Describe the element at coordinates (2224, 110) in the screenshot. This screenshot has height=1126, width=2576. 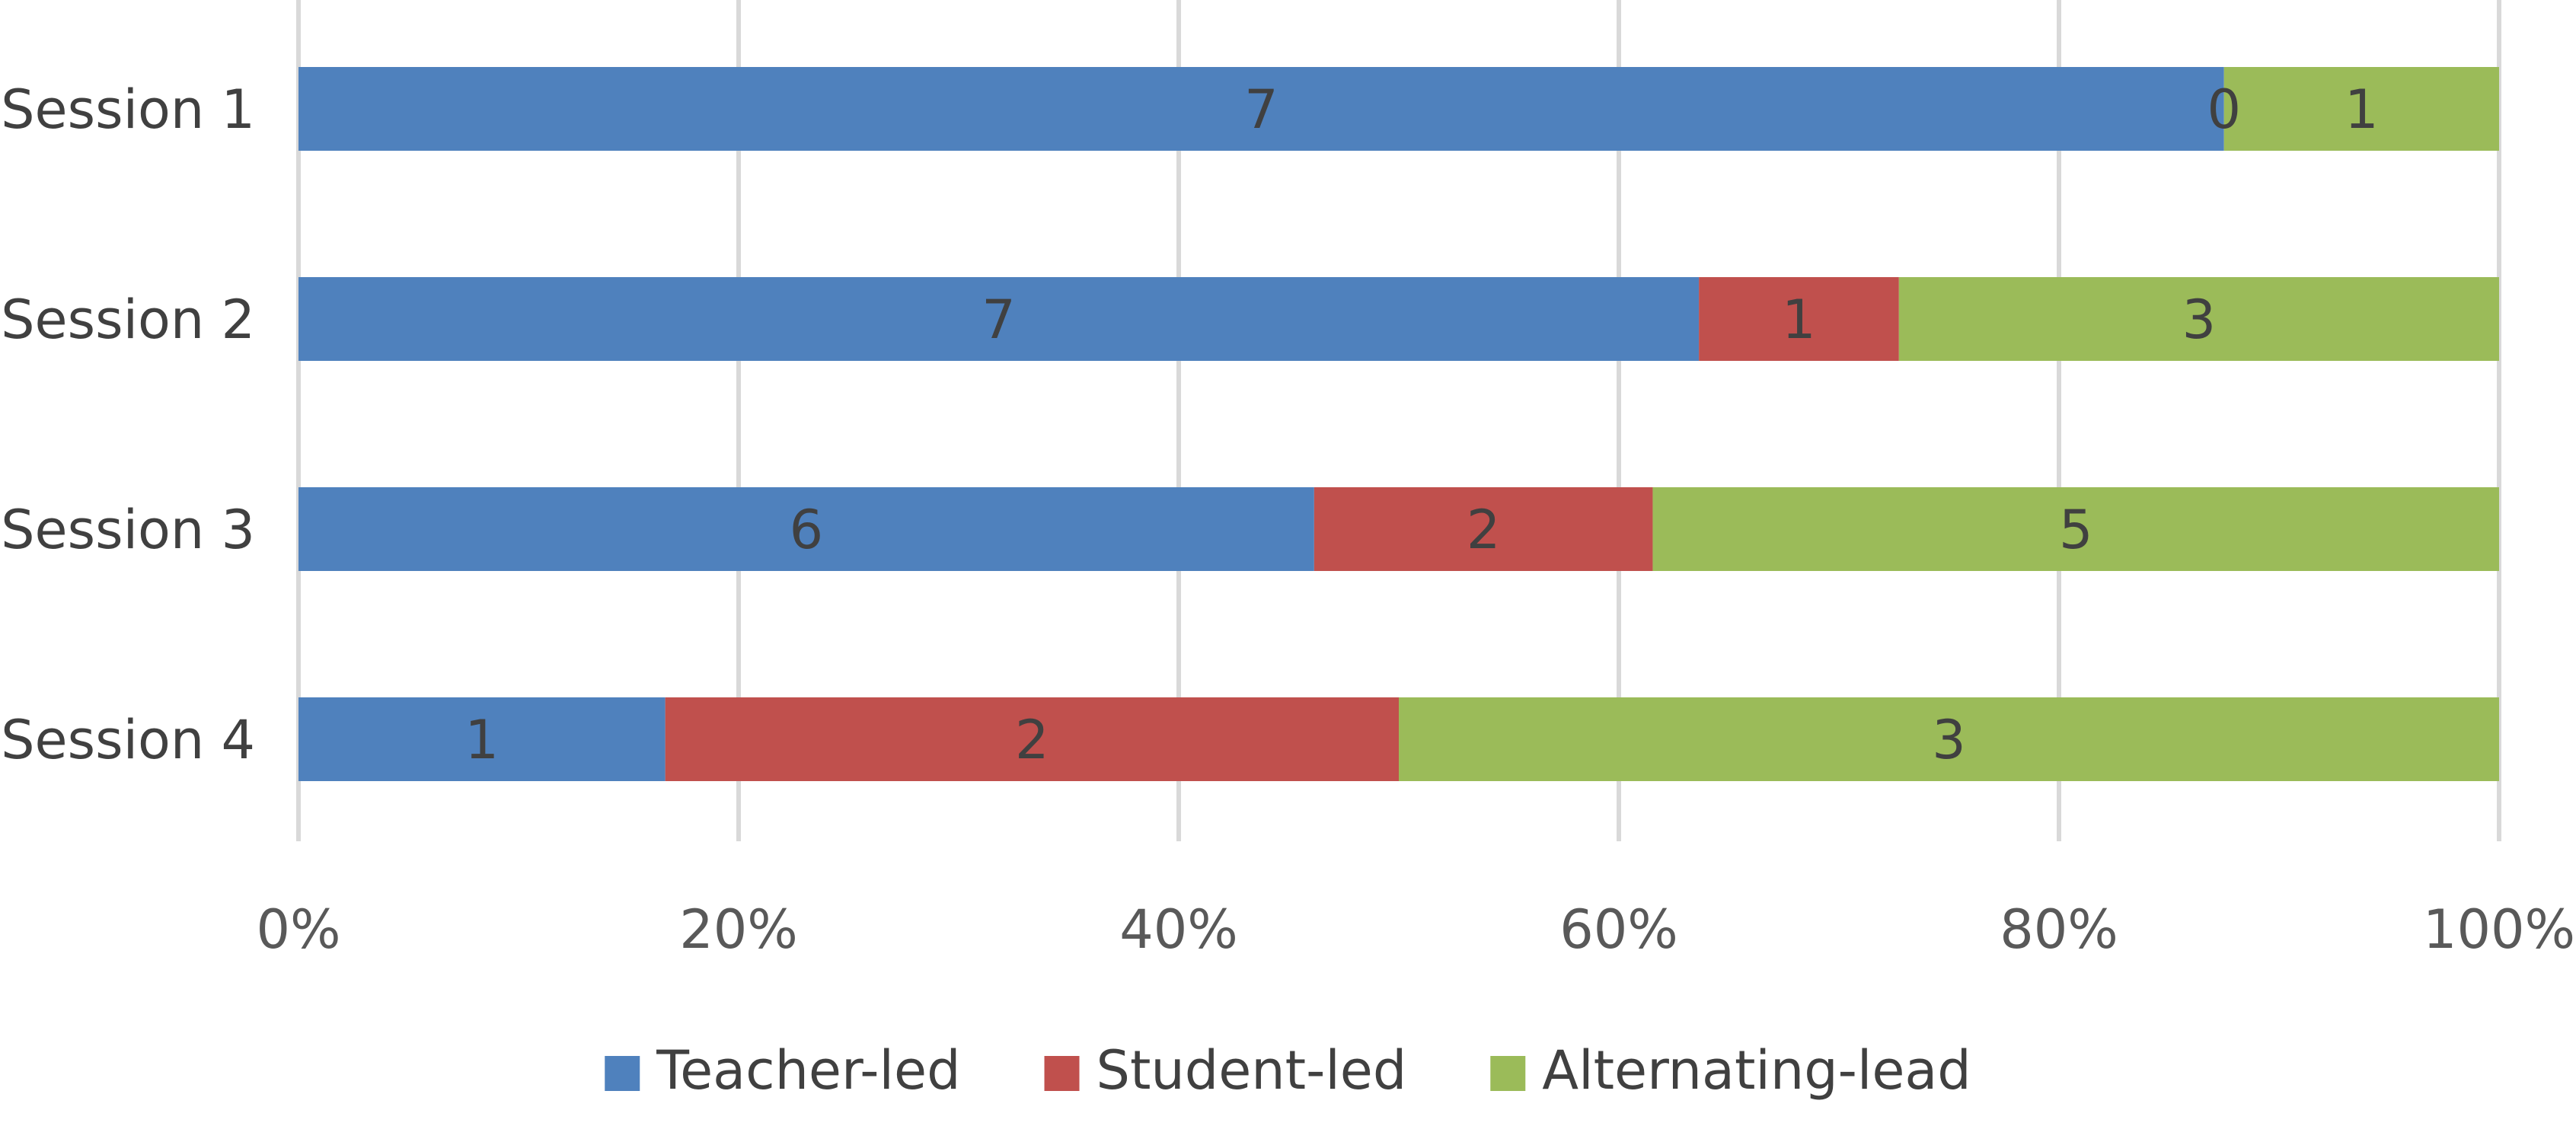
I see `data-label-session-1-student-led: 0` at that location.